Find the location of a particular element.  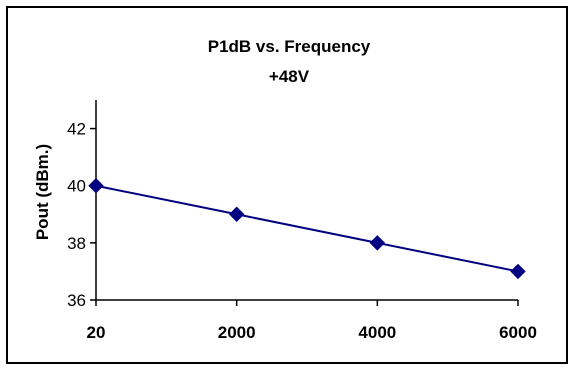

y-axis-label: Pout (dBm.) is located at coordinates (42, 192).